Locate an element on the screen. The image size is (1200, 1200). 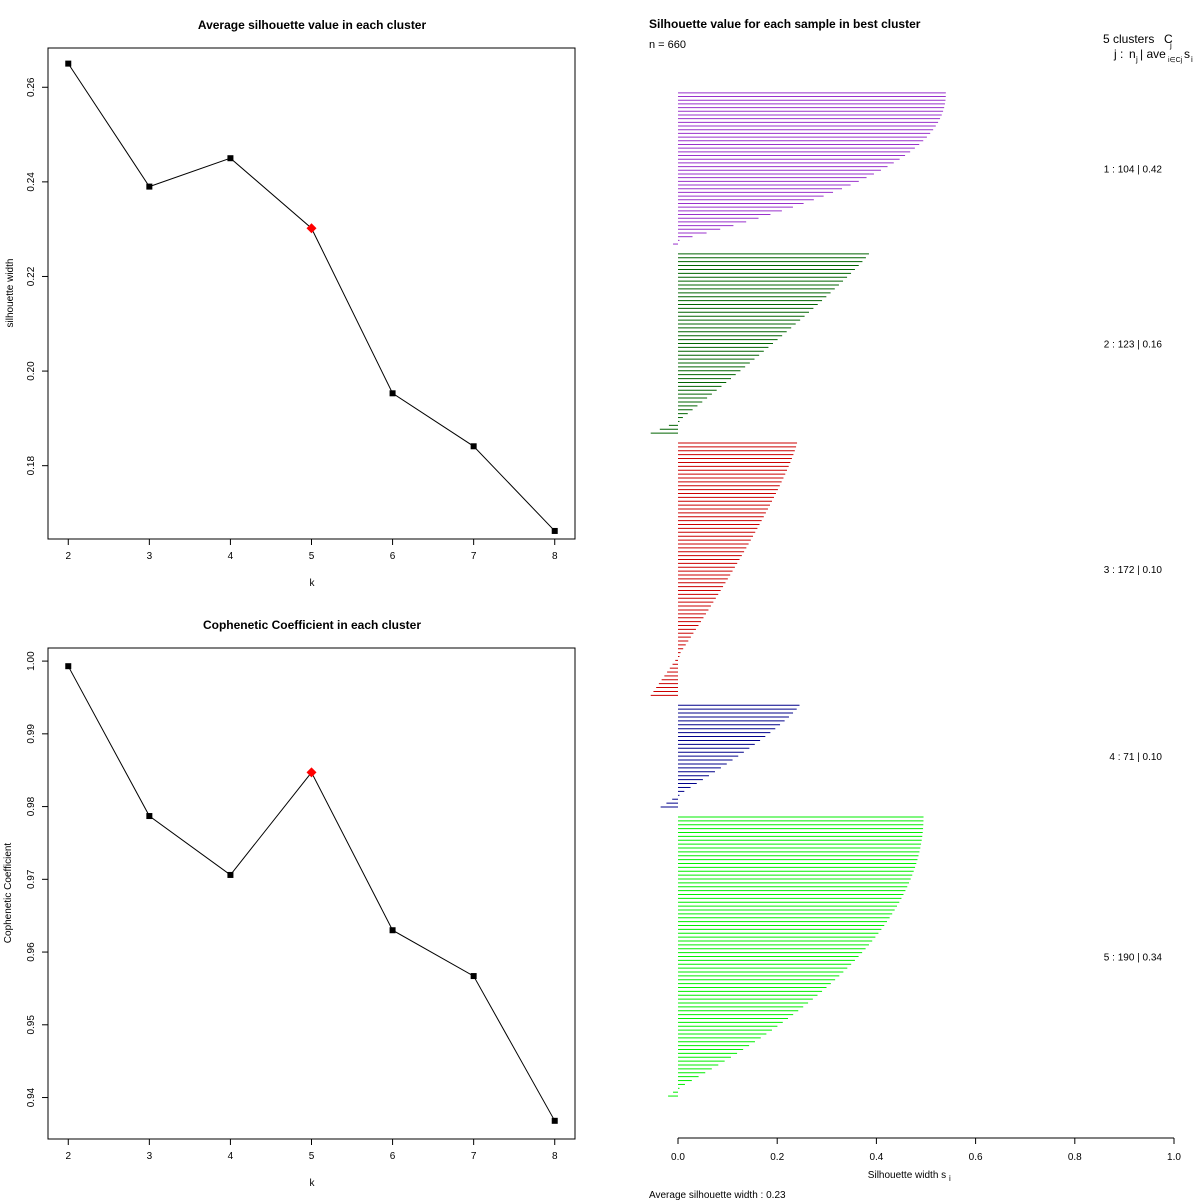
chart1-xlabel: k is located at coordinates (313, 583).